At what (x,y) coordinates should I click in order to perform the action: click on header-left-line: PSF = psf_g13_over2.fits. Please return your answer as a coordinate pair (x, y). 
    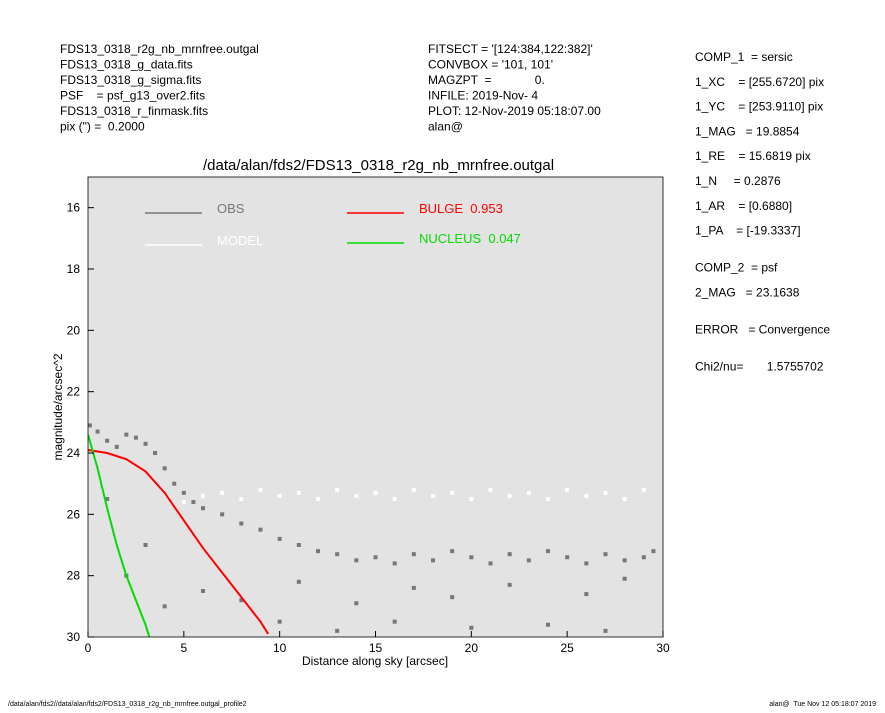
    Looking at the image, I should click on (132, 96).